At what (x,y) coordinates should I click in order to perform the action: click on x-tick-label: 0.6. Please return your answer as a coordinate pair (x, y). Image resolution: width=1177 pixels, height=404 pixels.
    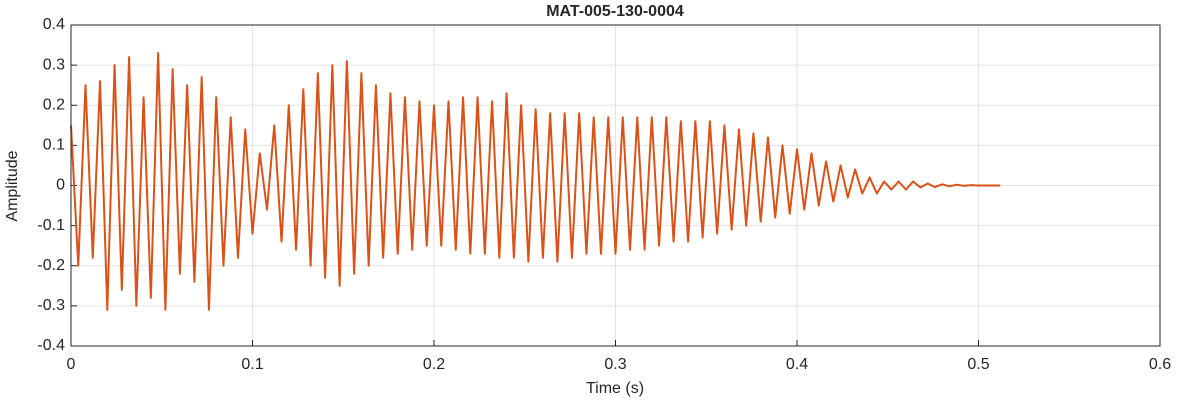
    Looking at the image, I should click on (1160, 364).